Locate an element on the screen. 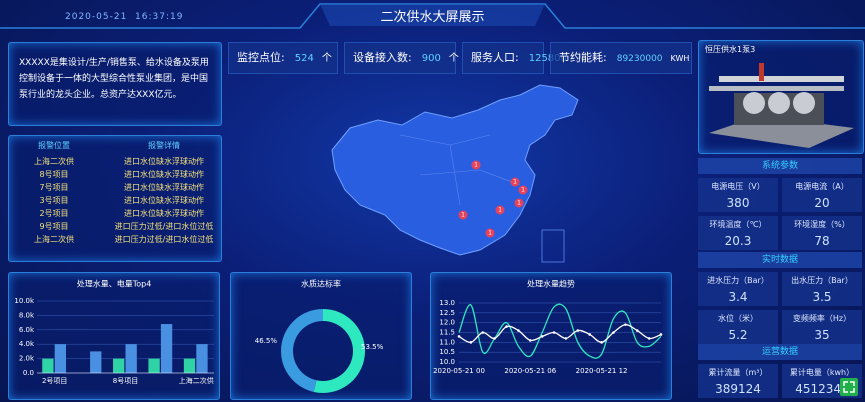 Image resolution: width=865 pixels, height=402 pixels. device-name: 恒压供水1泵3 is located at coordinates (730, 49).